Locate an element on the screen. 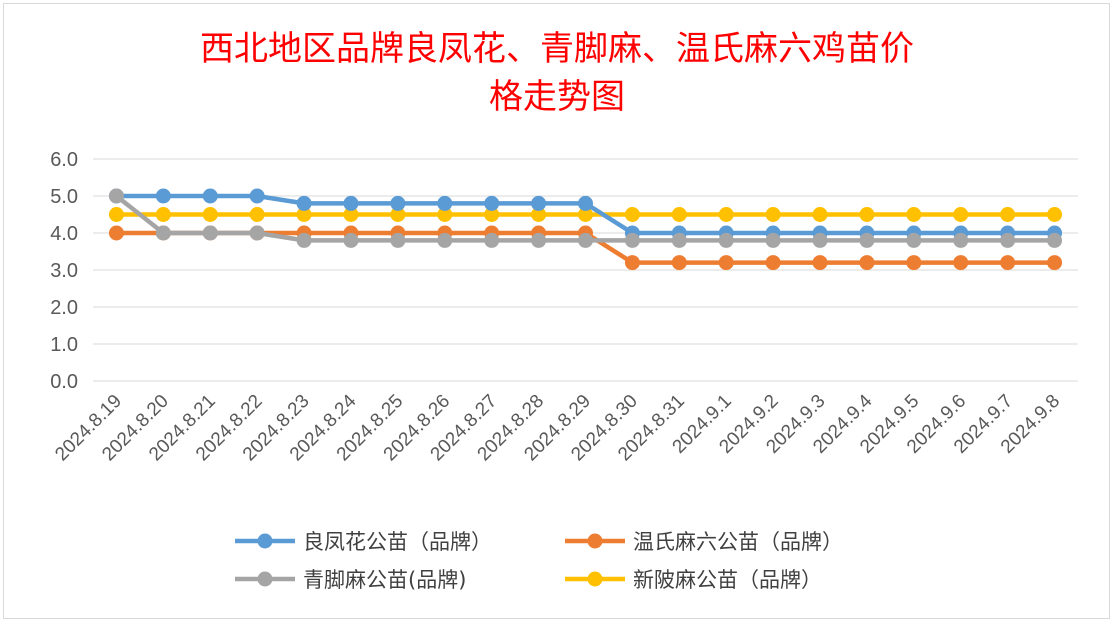 Image resolution: width=1115 pixels, height=624 pixels. y-tick-label: 0.0 is located at coordinates (64, 382).